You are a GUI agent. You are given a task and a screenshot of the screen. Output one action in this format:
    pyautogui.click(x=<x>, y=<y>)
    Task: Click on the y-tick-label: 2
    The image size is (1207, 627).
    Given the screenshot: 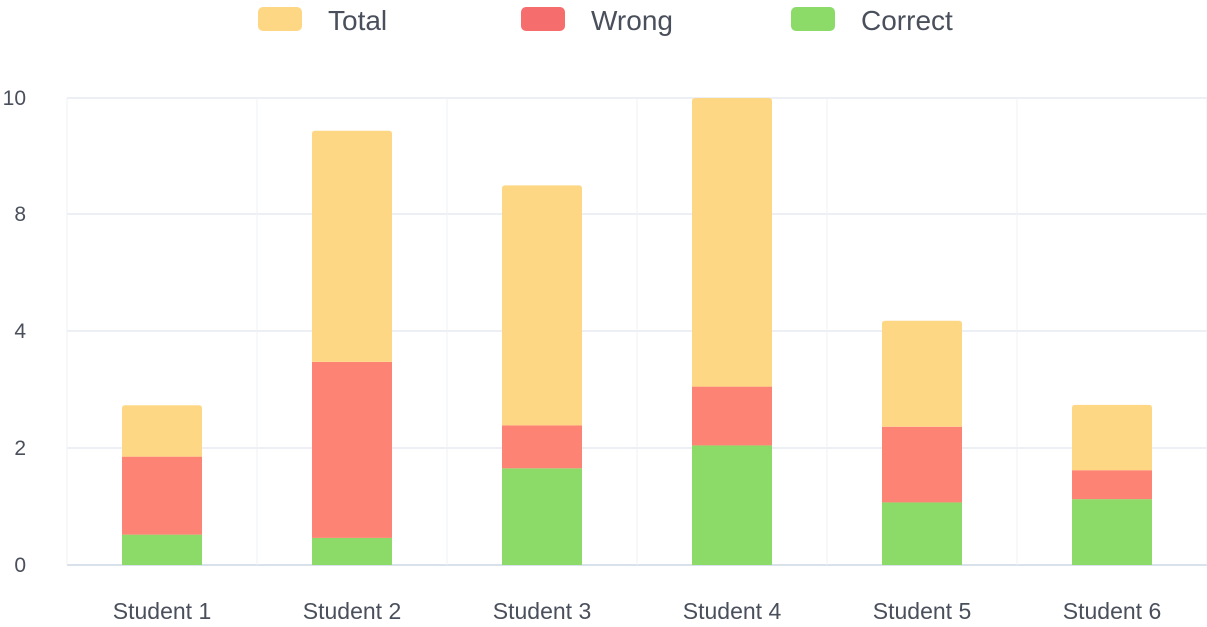 What is the action you would take?
    pyautogui.click(x=20, y=448)
    